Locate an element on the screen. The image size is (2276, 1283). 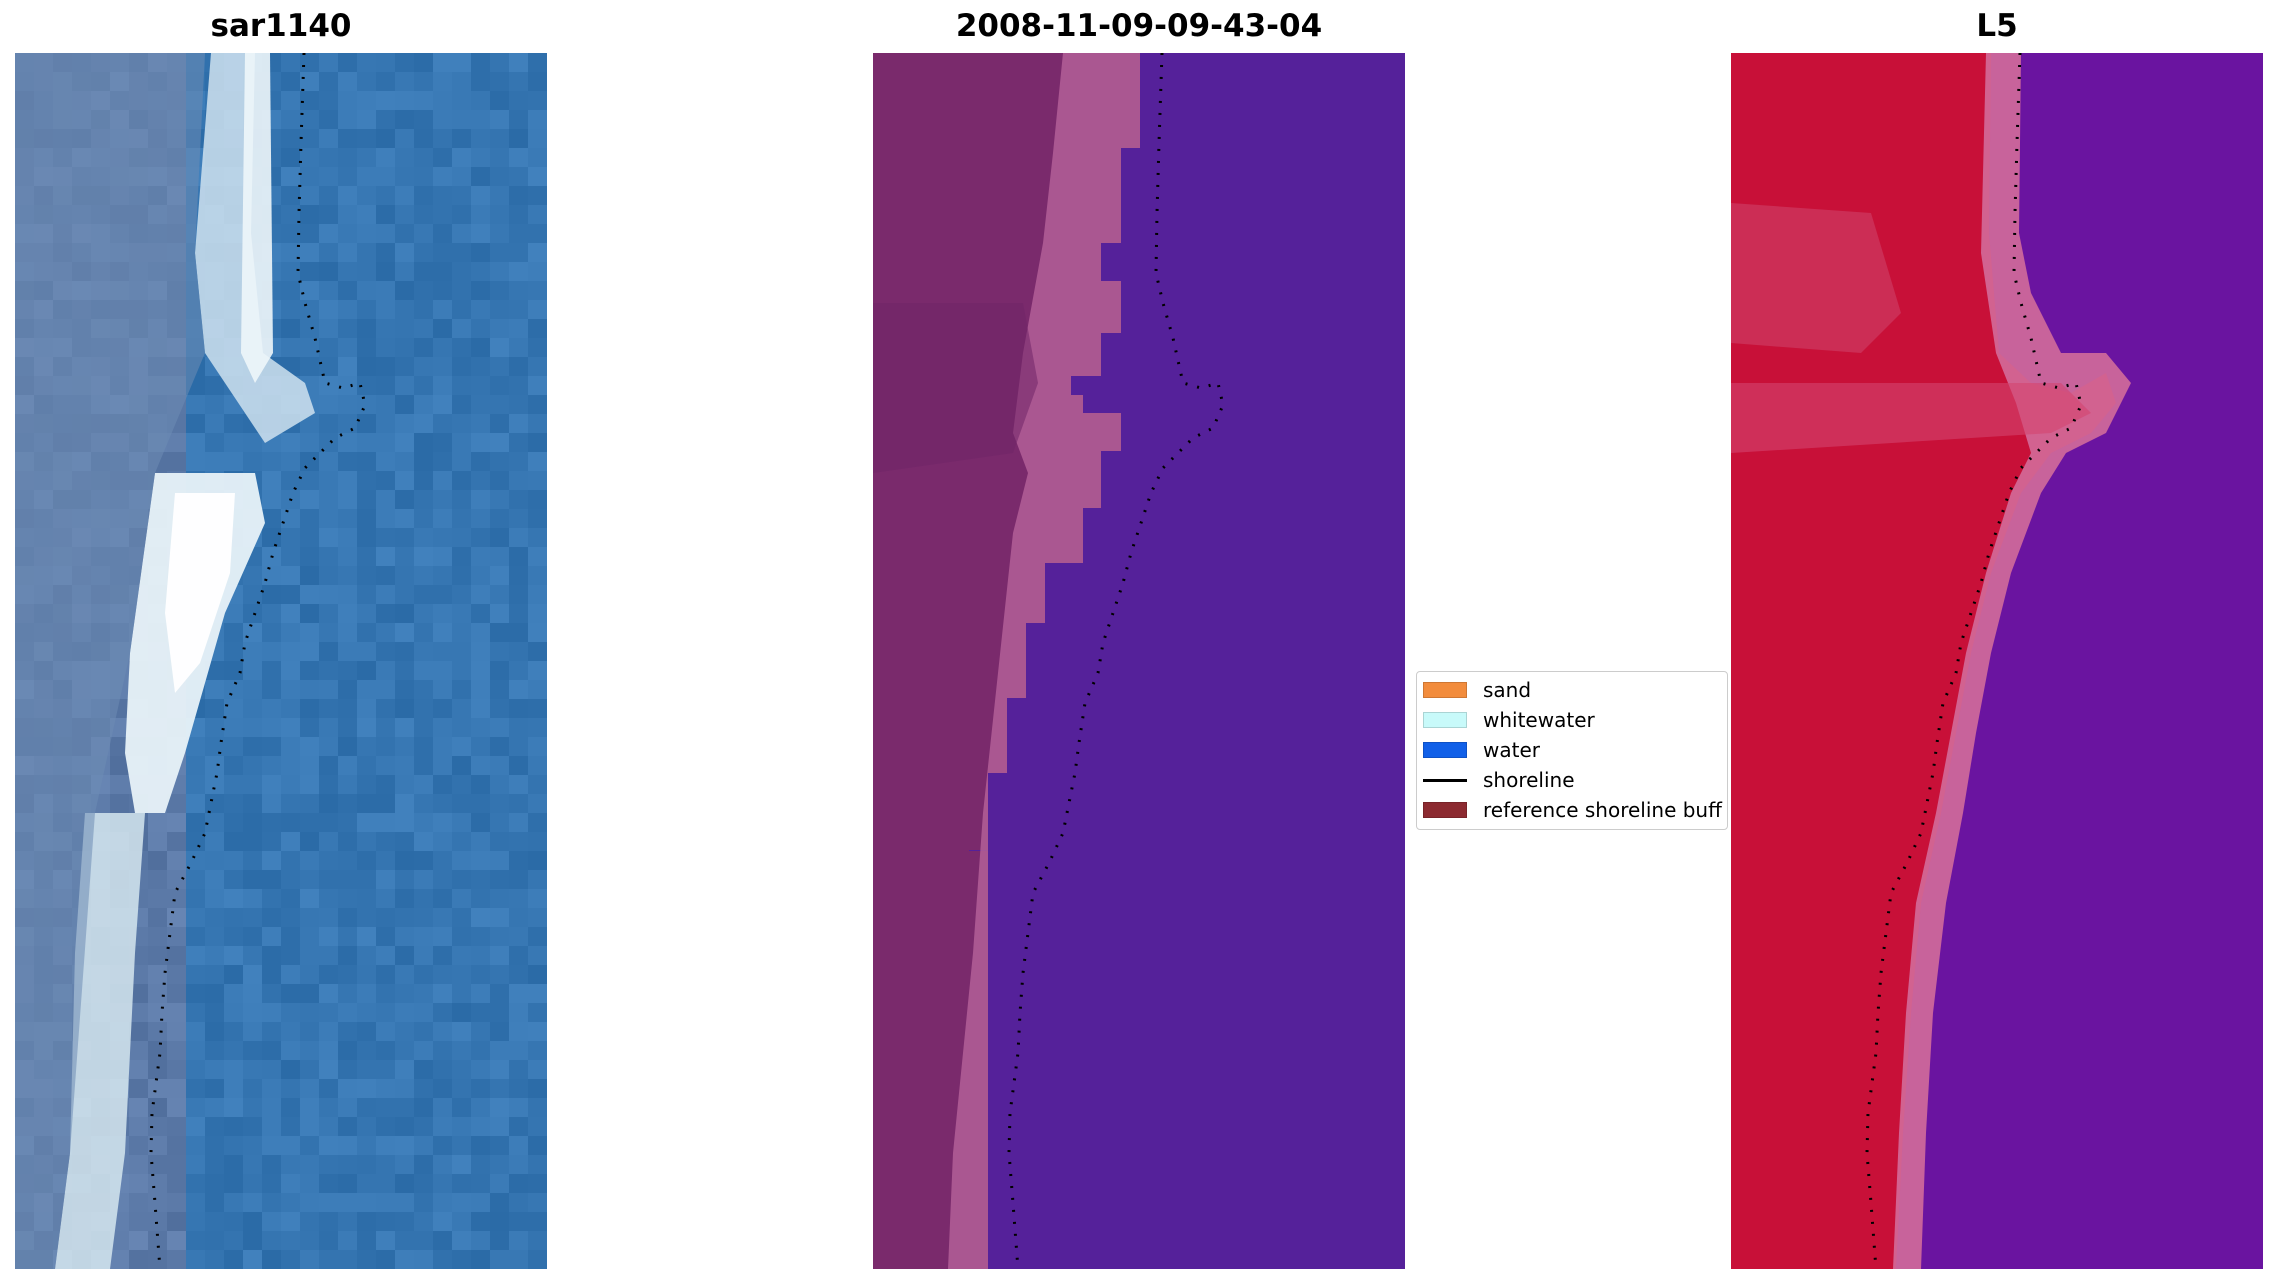
legend-item-sand: sand is located at coordinates (1477, 690).